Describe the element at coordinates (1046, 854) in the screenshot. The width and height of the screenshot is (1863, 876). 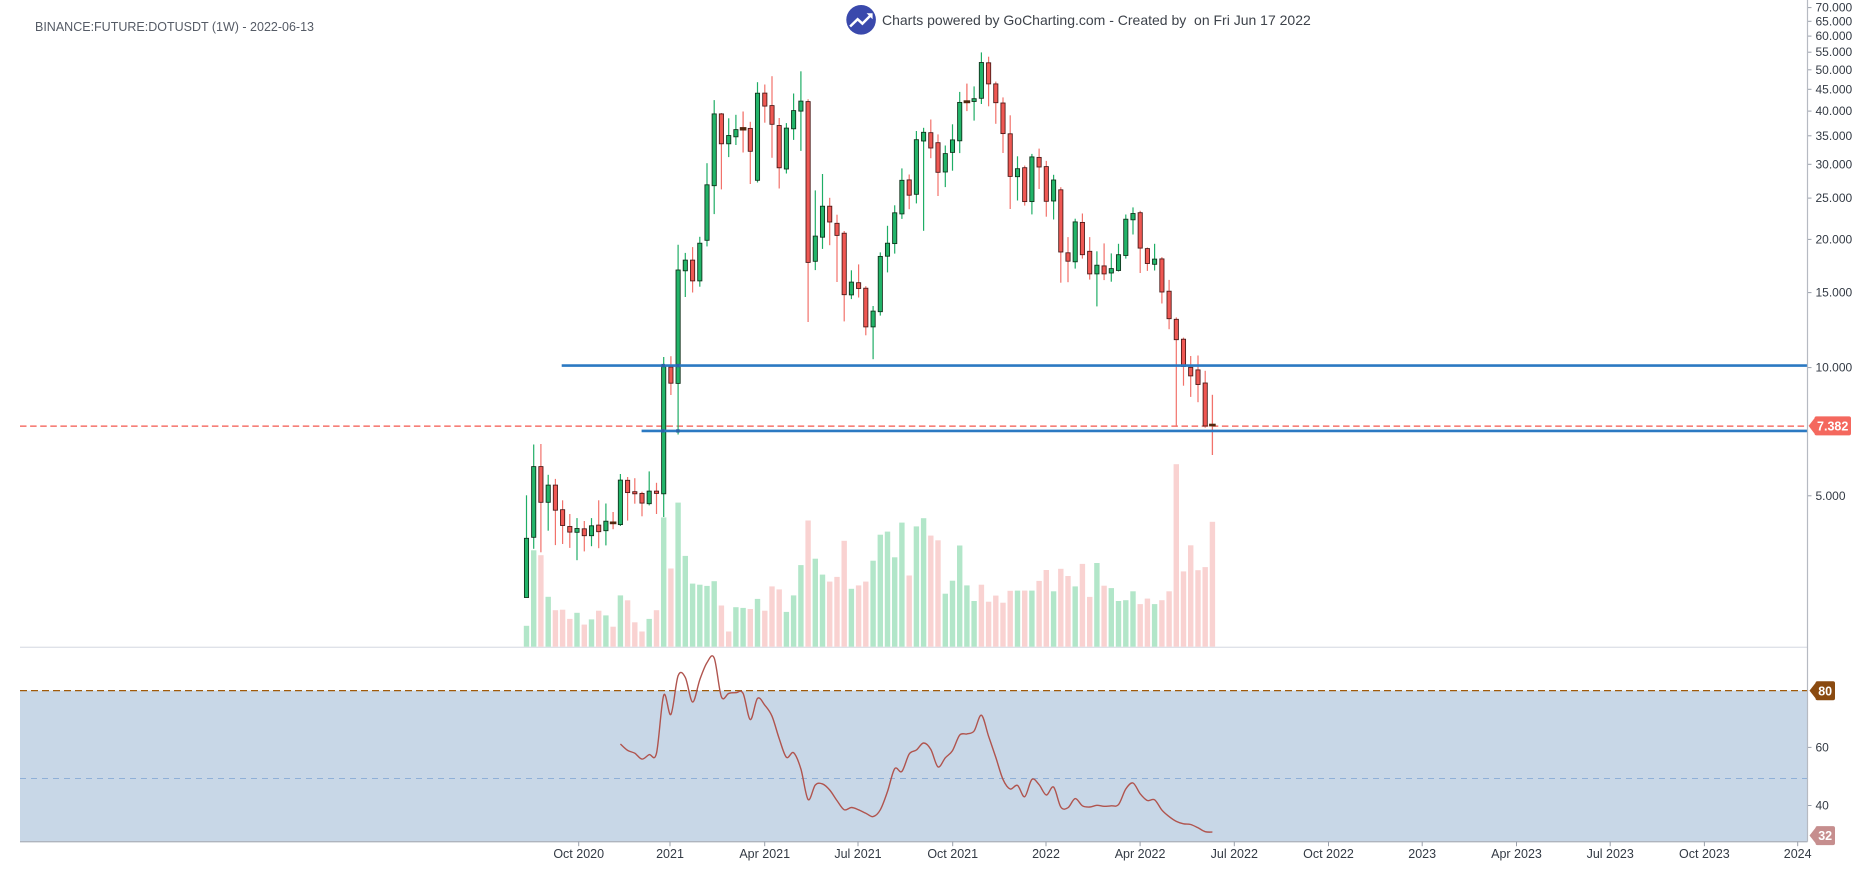
I see `svg-text: 2022` at that location.